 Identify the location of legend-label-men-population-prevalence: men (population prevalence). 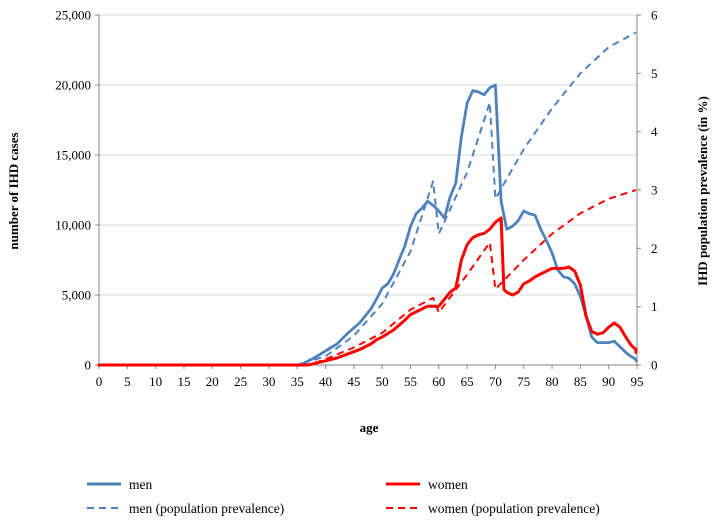
(206, 508).